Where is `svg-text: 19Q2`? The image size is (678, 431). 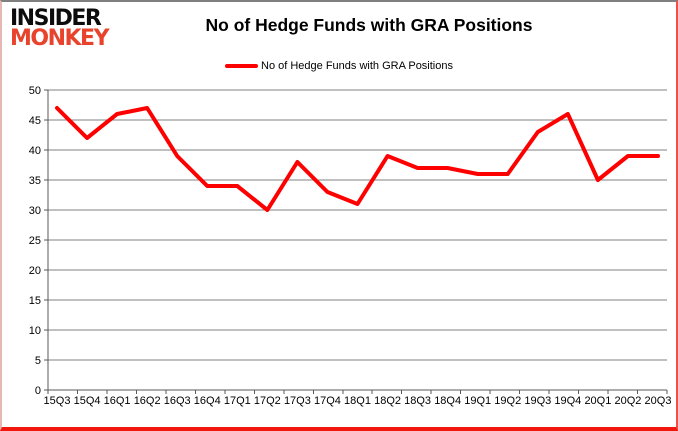 svg-text: 19Q2 is located at coordinates (507, 401).